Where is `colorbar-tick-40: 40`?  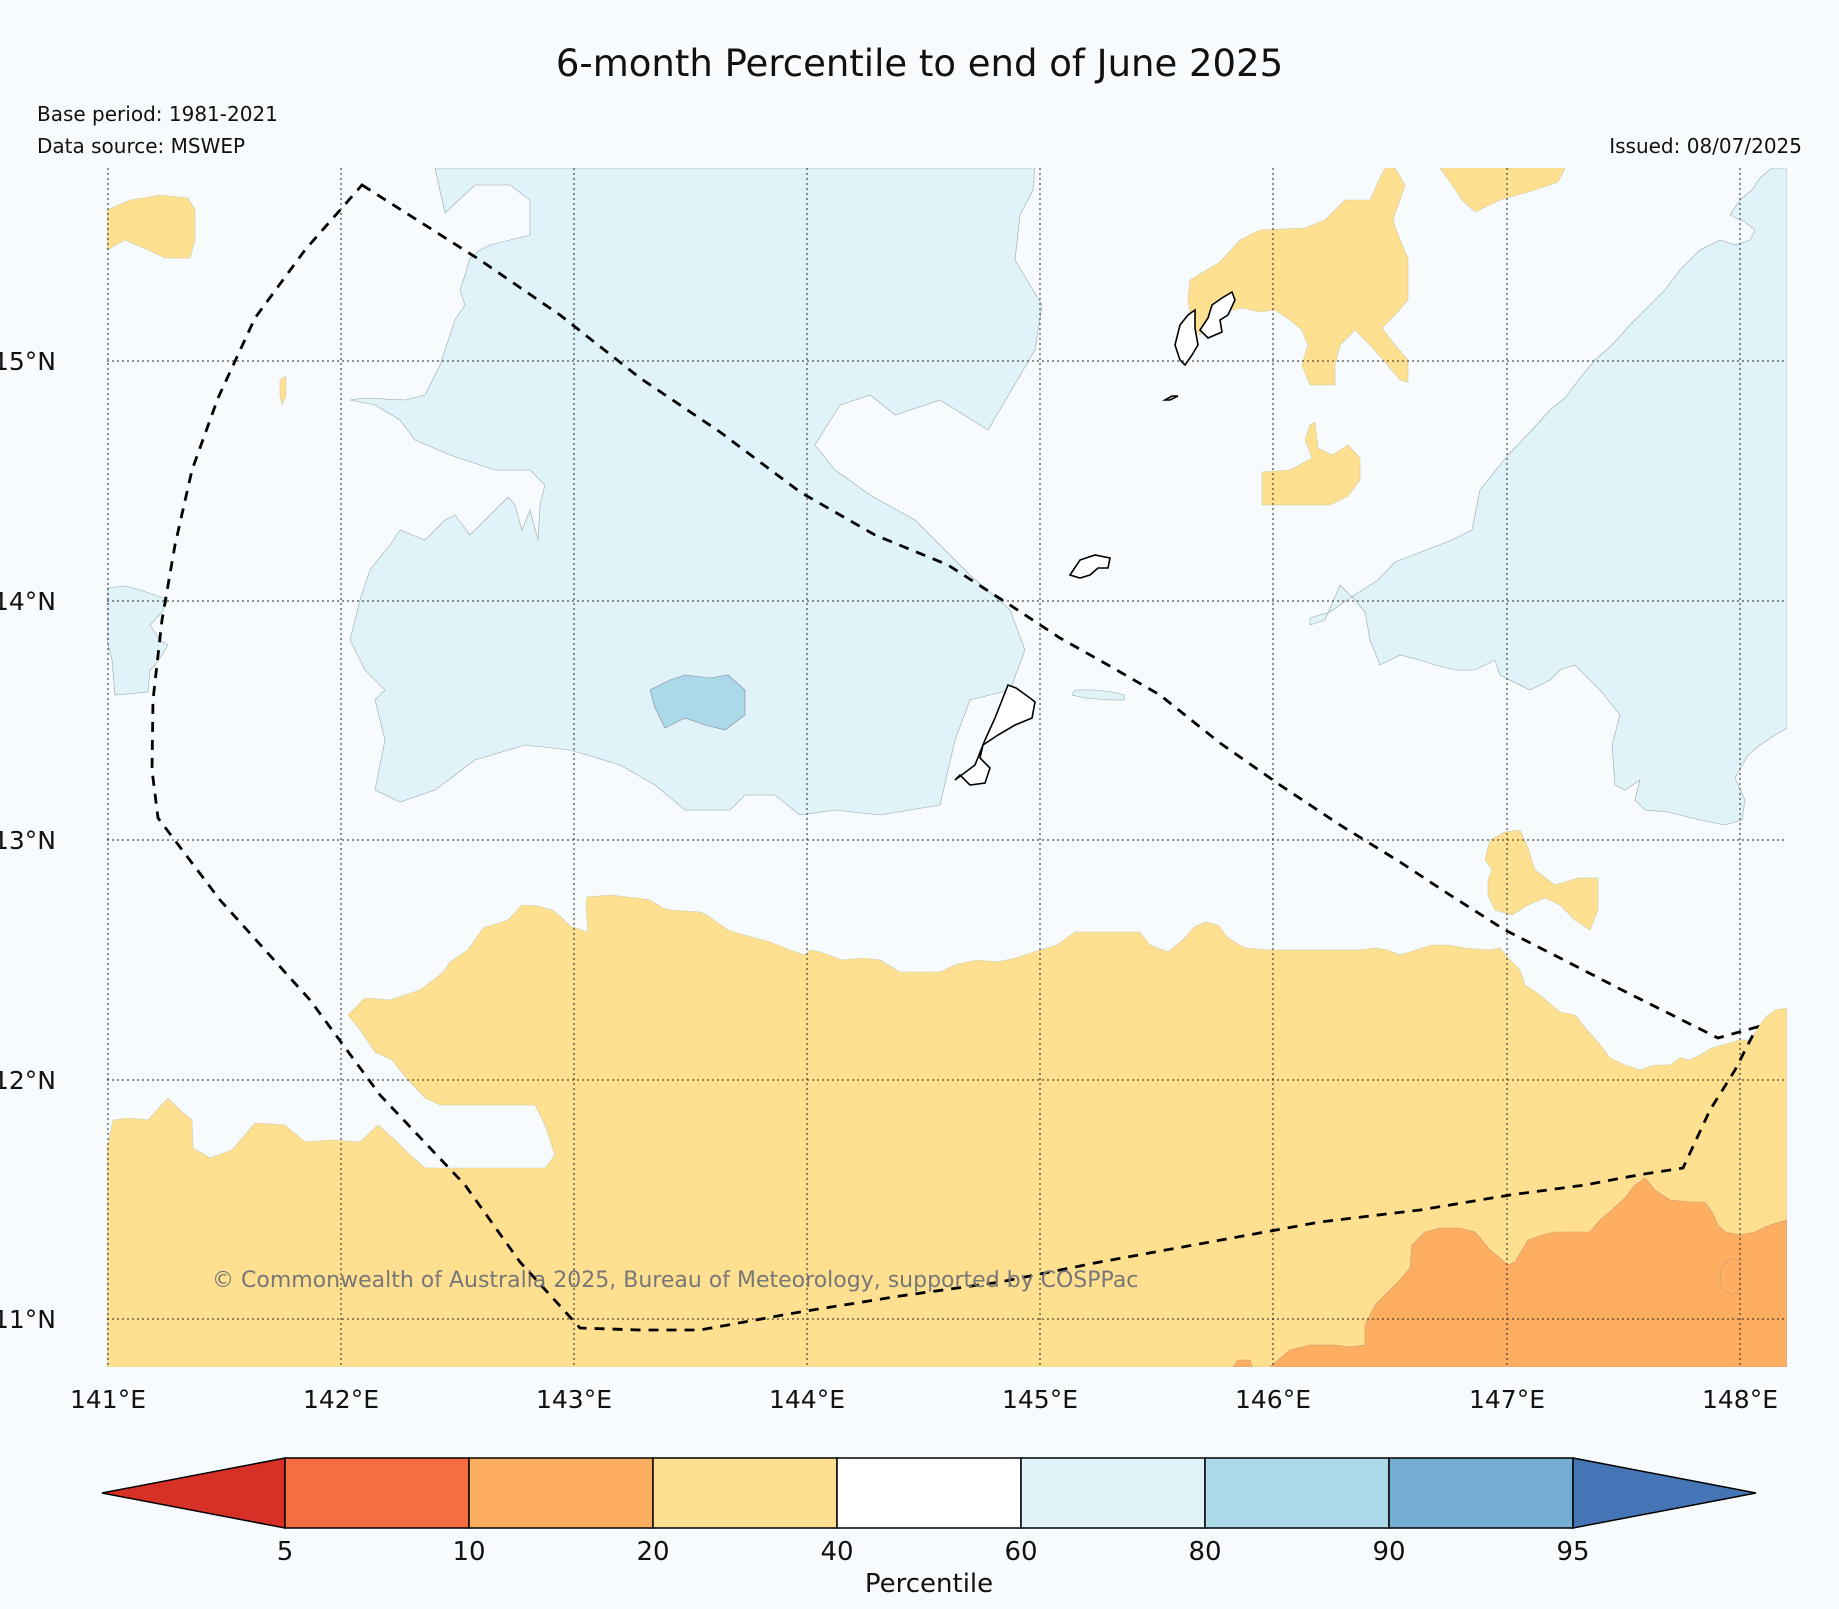
colorbar-tick-40: 40 is located at coordinates (836, 1552).